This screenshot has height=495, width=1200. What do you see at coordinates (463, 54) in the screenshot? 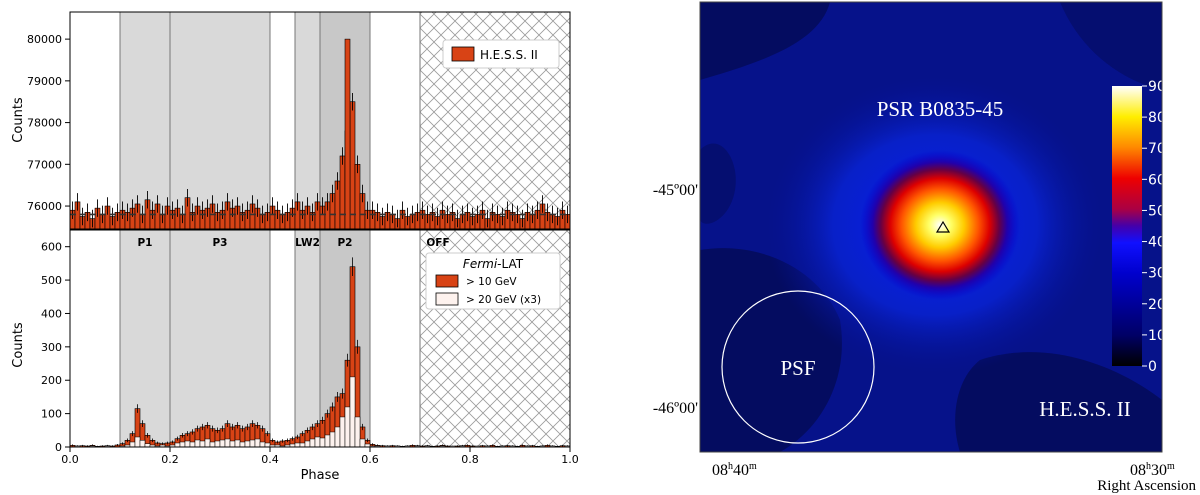
I see `legend-swatch-hess` at bounding box center [463, 54].